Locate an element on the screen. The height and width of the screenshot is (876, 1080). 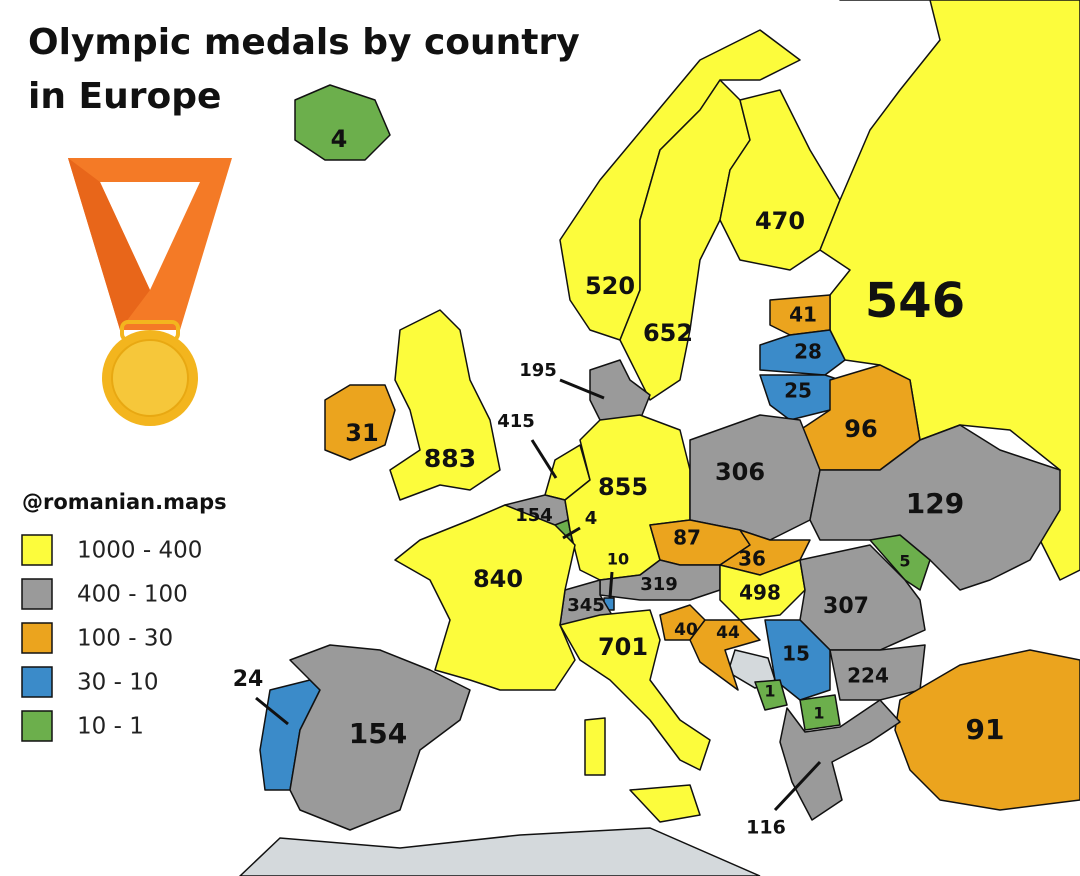
country-value: 307 is located at coordinates (846, 606).